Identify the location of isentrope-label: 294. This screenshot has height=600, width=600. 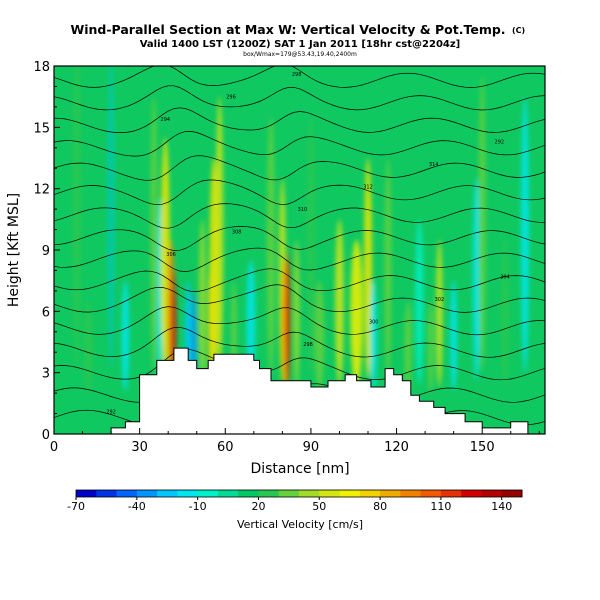
(166, 120).